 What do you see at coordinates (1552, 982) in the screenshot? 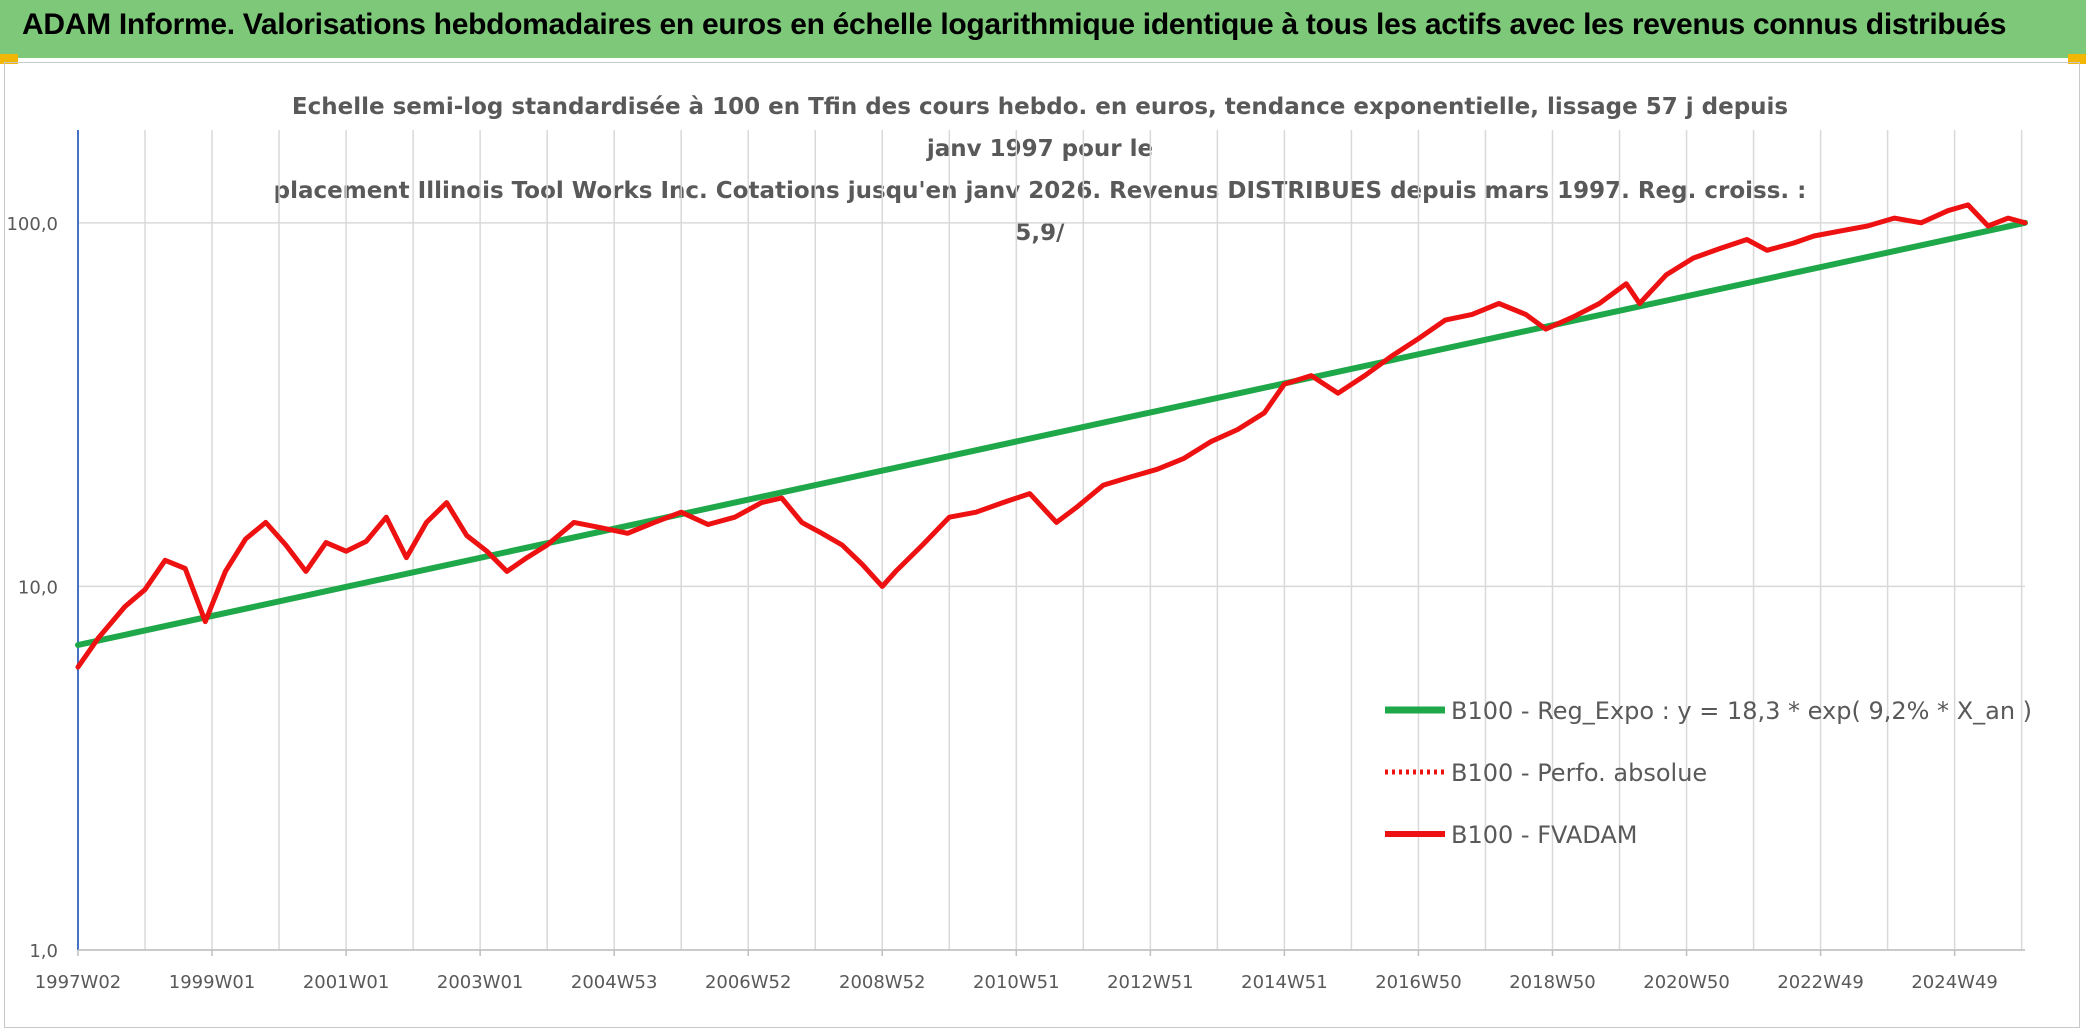
I see `x-tick-label: 2018W50` at bounding box center [1552, 982].